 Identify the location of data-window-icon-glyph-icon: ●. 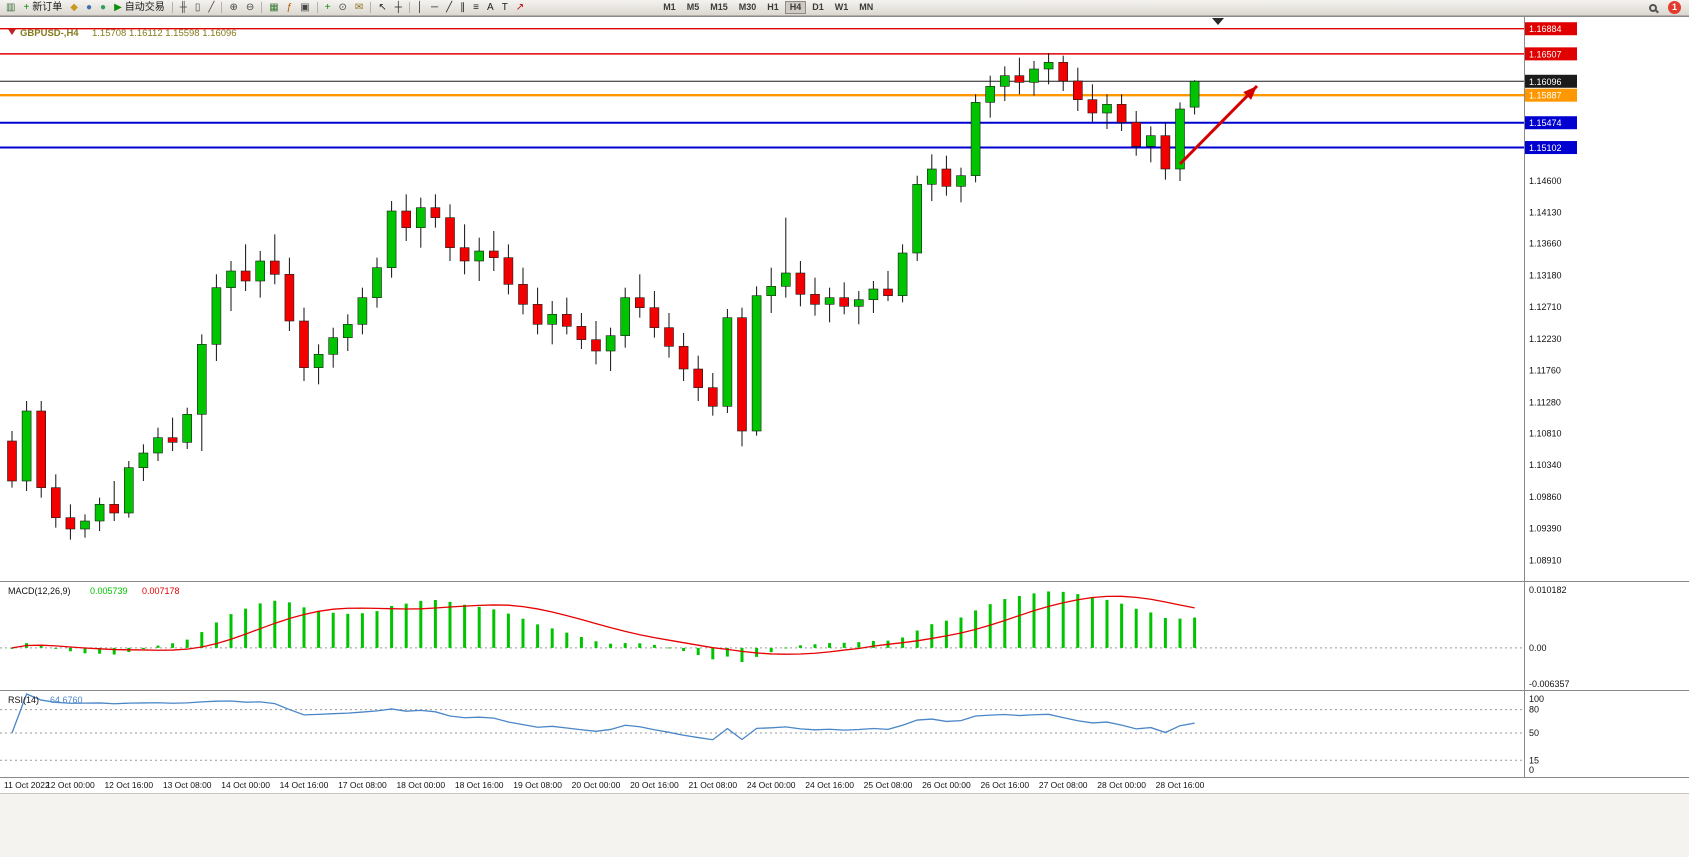
(103, 7).